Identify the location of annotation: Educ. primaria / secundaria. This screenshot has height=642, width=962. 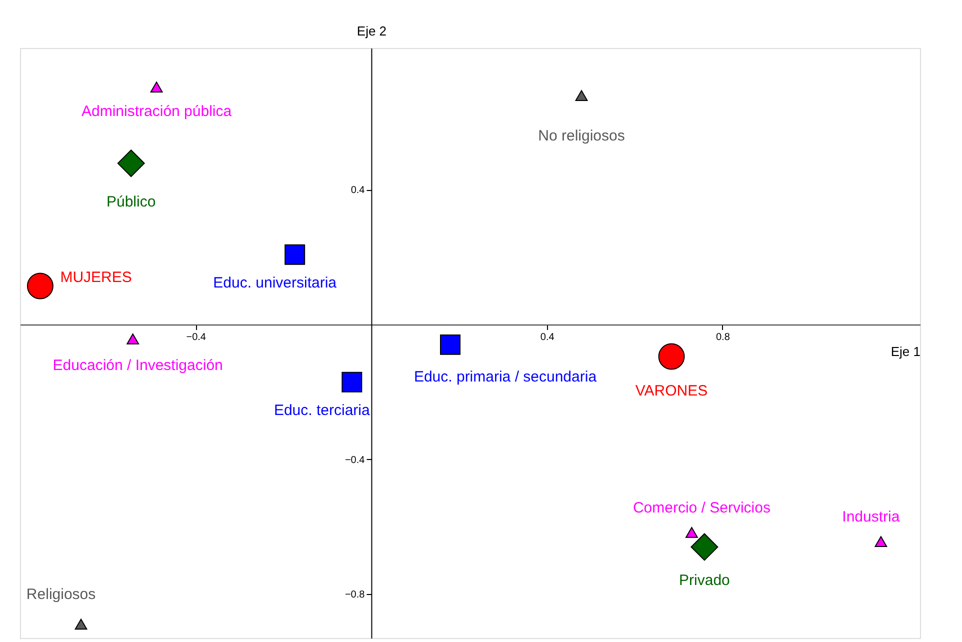
(506, 377).